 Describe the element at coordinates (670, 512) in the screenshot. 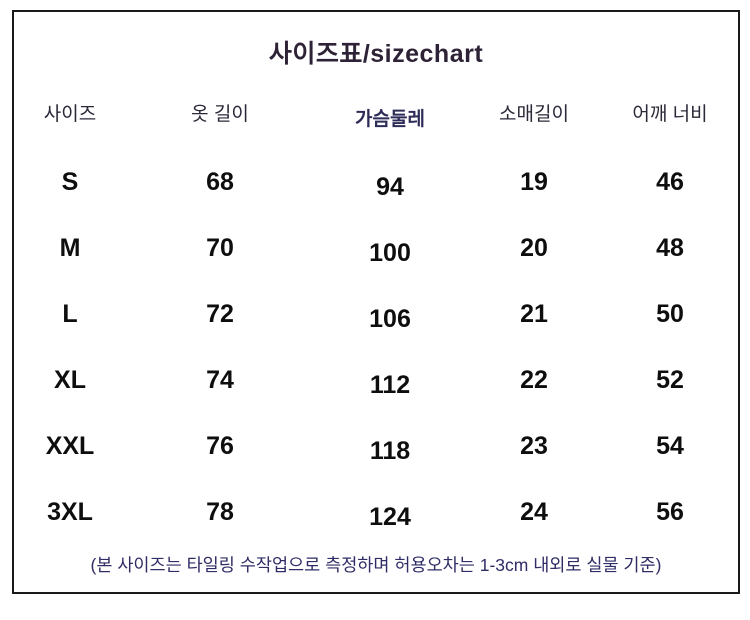

I see `value-cell: 56` at that location.